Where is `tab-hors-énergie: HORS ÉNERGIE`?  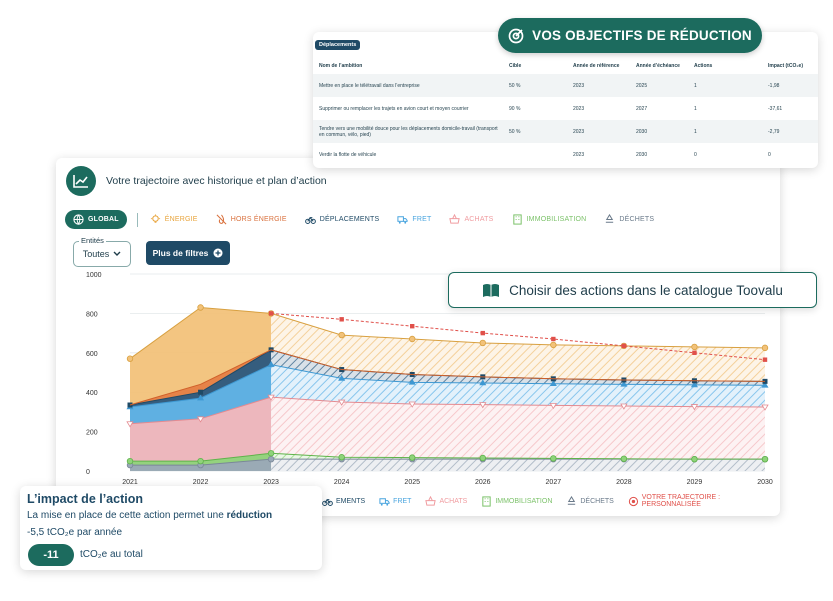
tab-hors-énergie: HORS ÉNERGIE is located at coordinates (251, 219).